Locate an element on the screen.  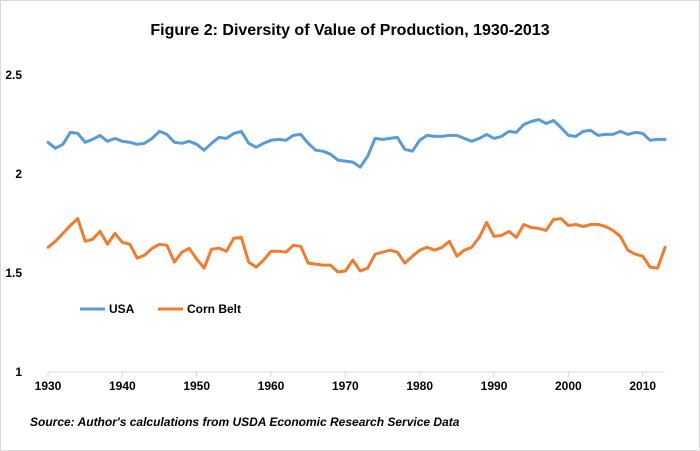
y-tick-label: 2.5 is located at coordinates (13, 75).